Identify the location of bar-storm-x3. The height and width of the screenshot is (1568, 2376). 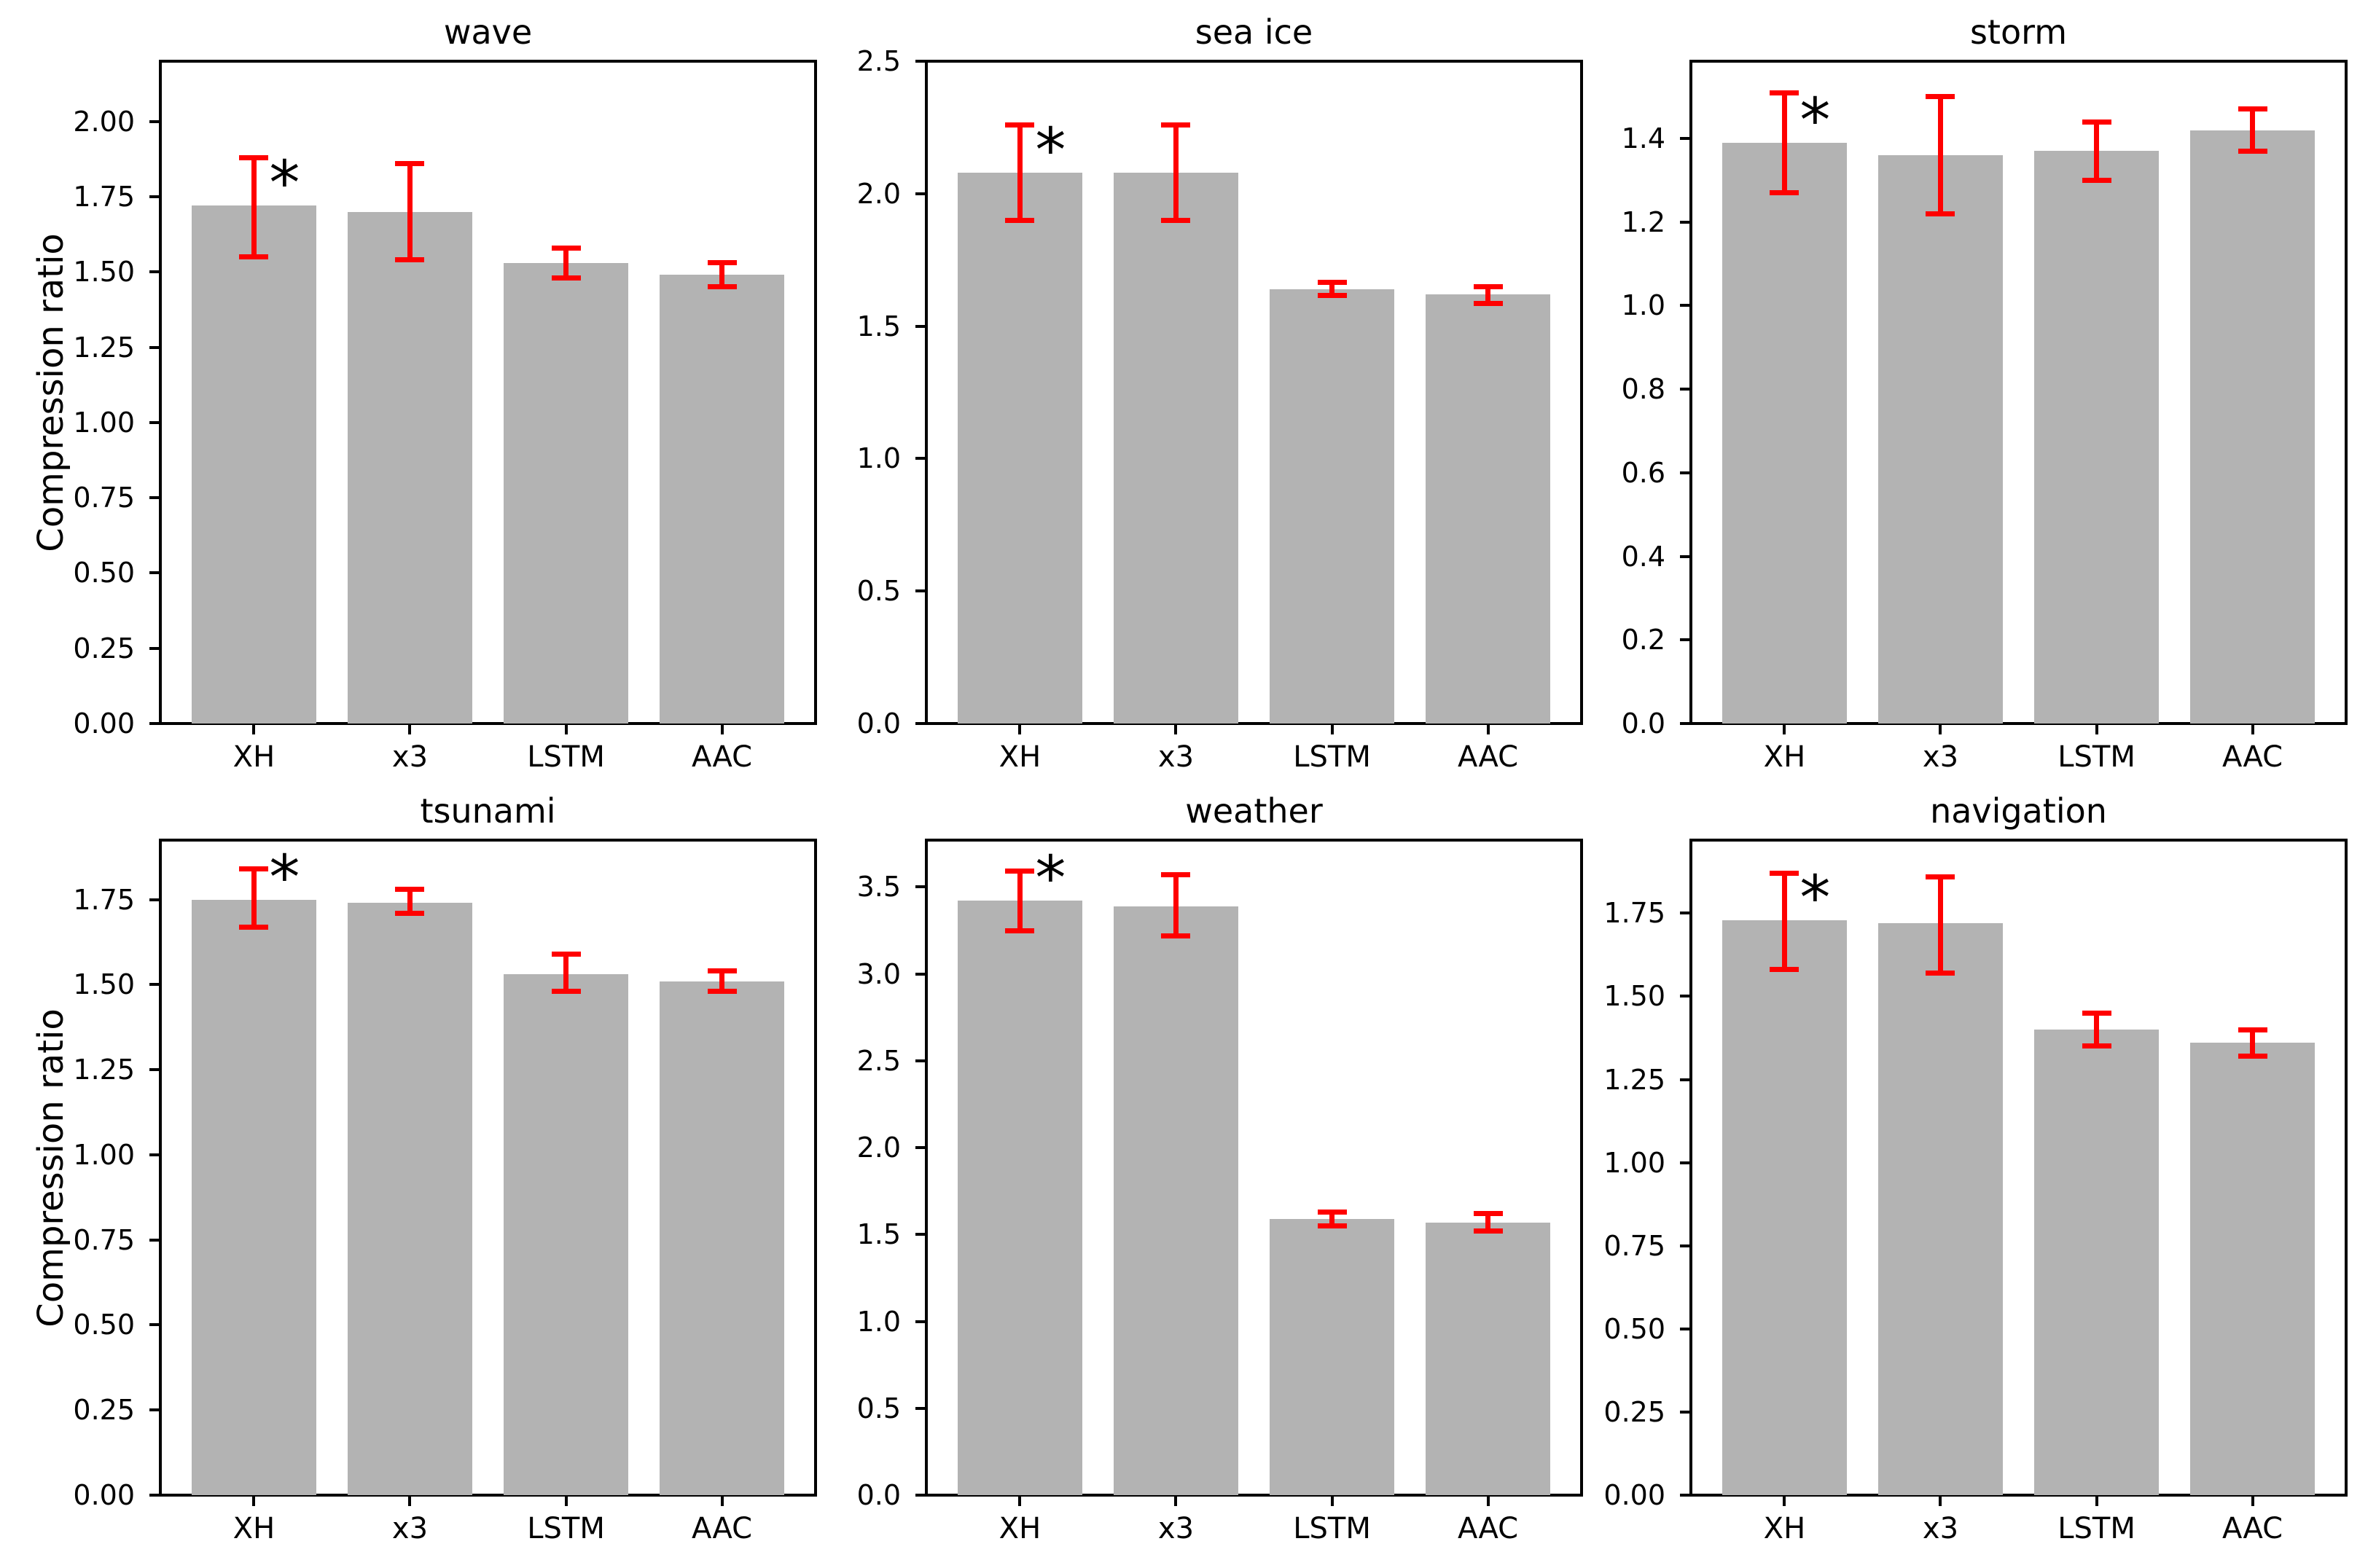
(1940, 439).